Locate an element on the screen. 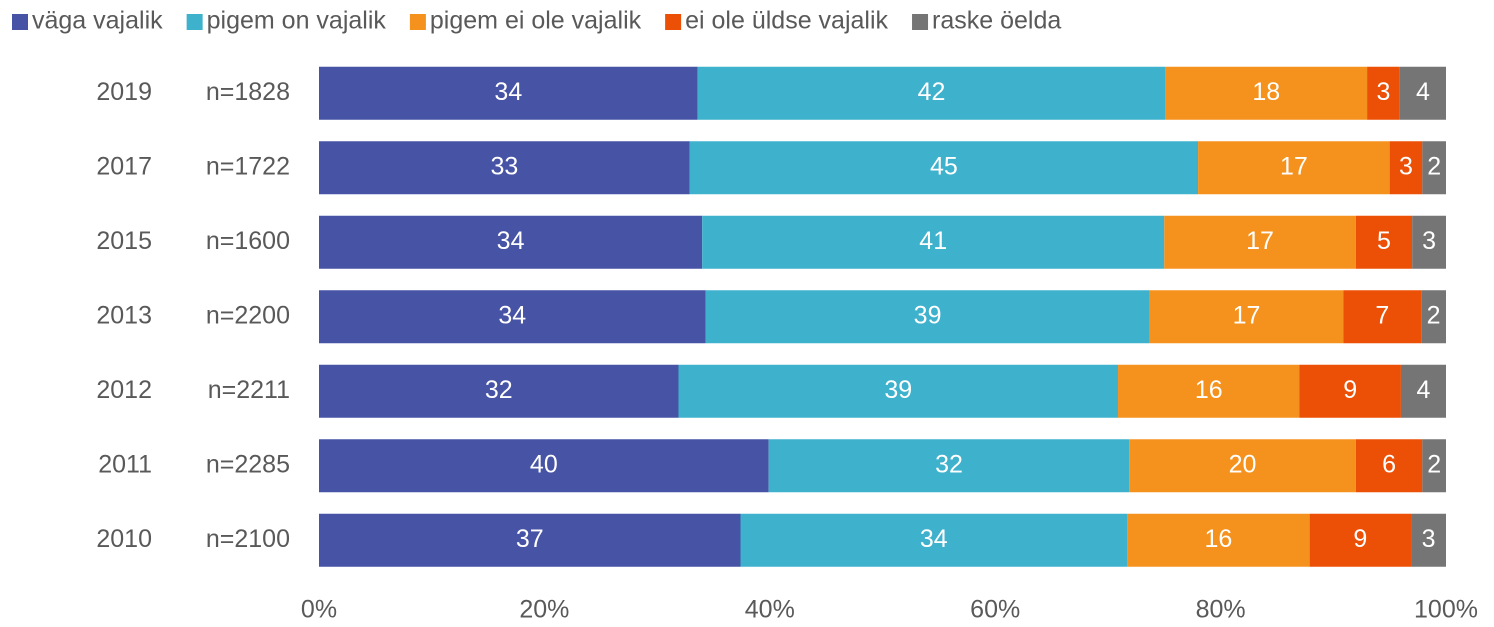  category-label: 2010 is located at coordinates (124, 539).